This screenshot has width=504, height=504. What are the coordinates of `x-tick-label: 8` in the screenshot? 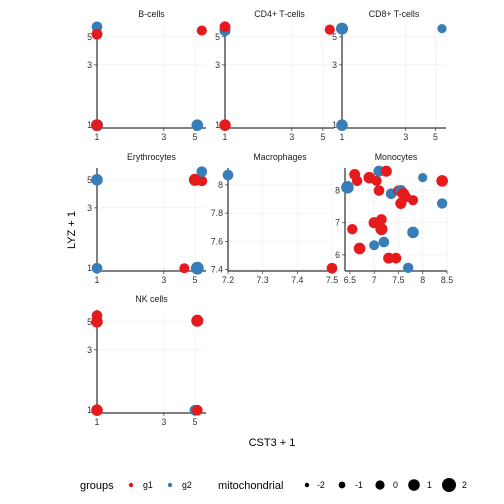 It's located at (422, 280).